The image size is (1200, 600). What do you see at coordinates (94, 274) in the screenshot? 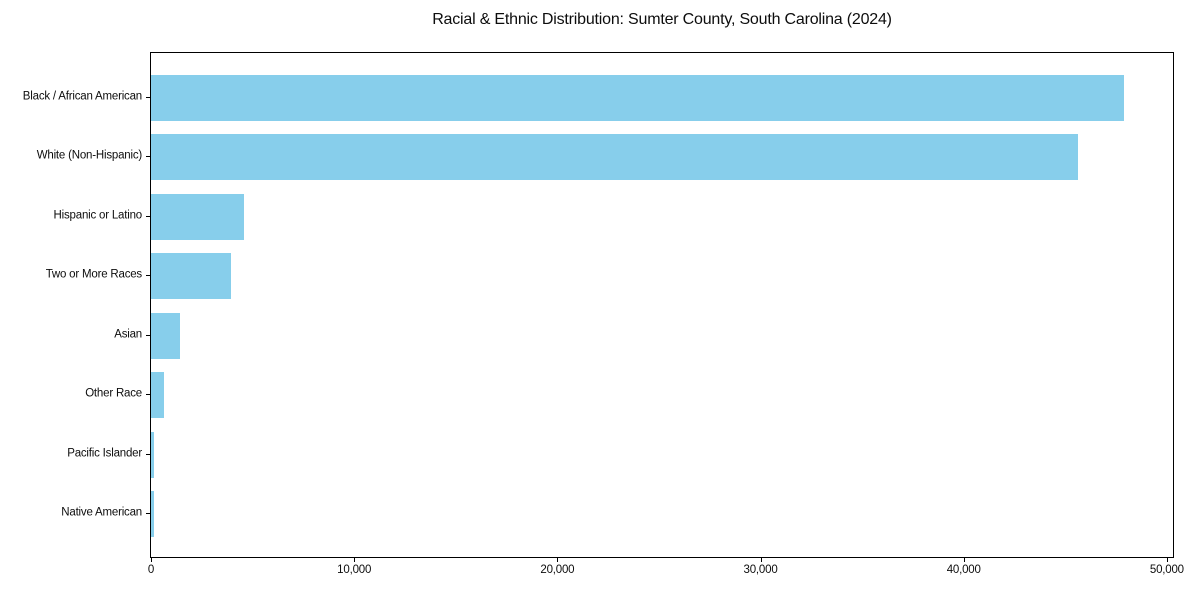
I see `y-tick-label: Two or More Races` at bounding box center [94, 274].